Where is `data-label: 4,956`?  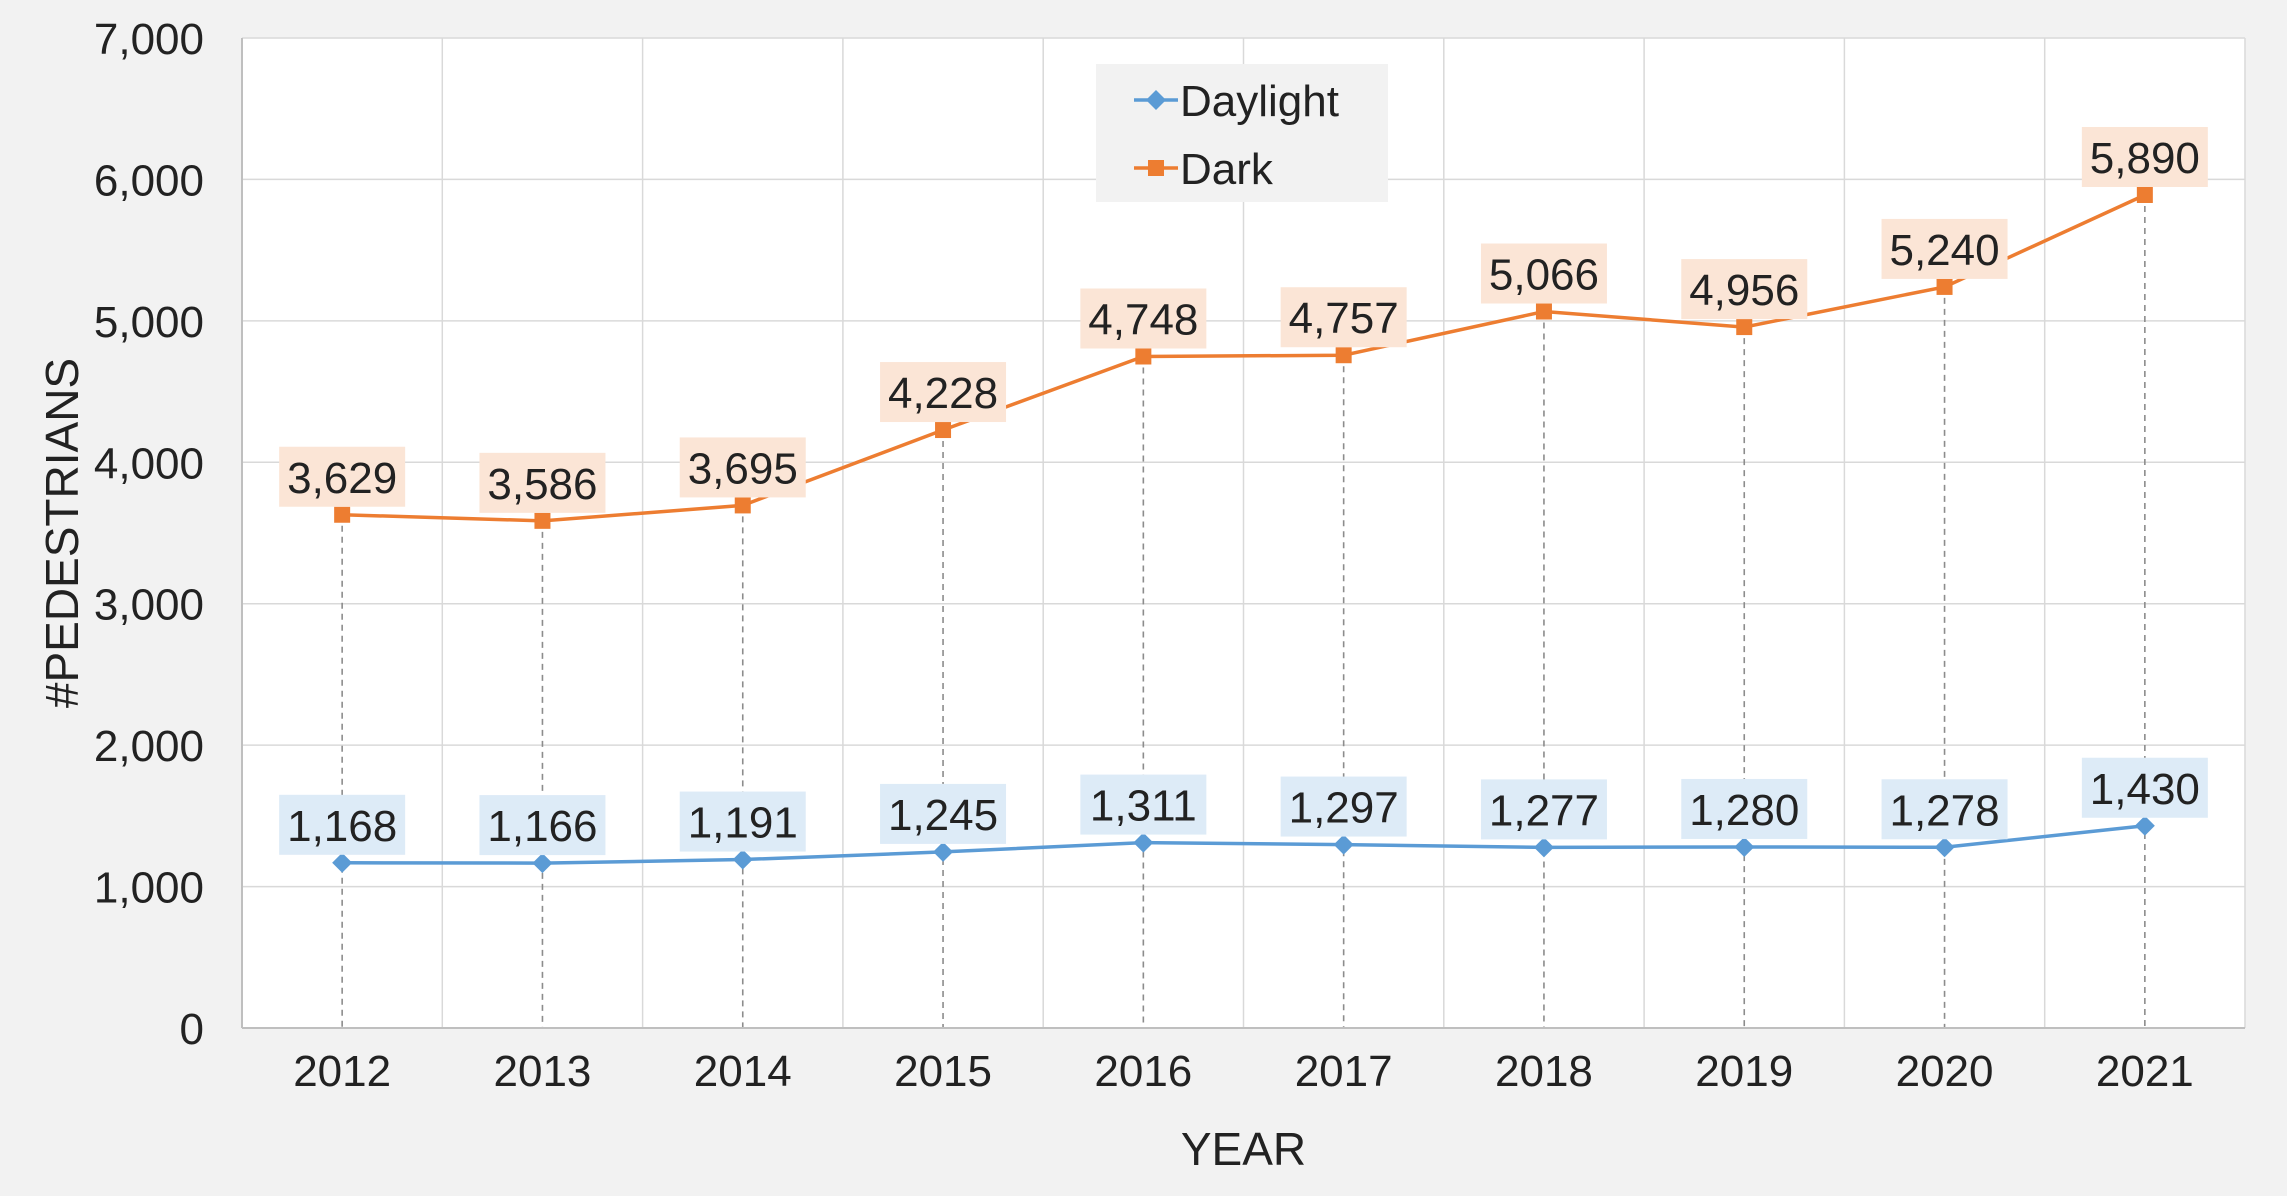 data-label: 4,956 is located at coordinates (1744, 290).